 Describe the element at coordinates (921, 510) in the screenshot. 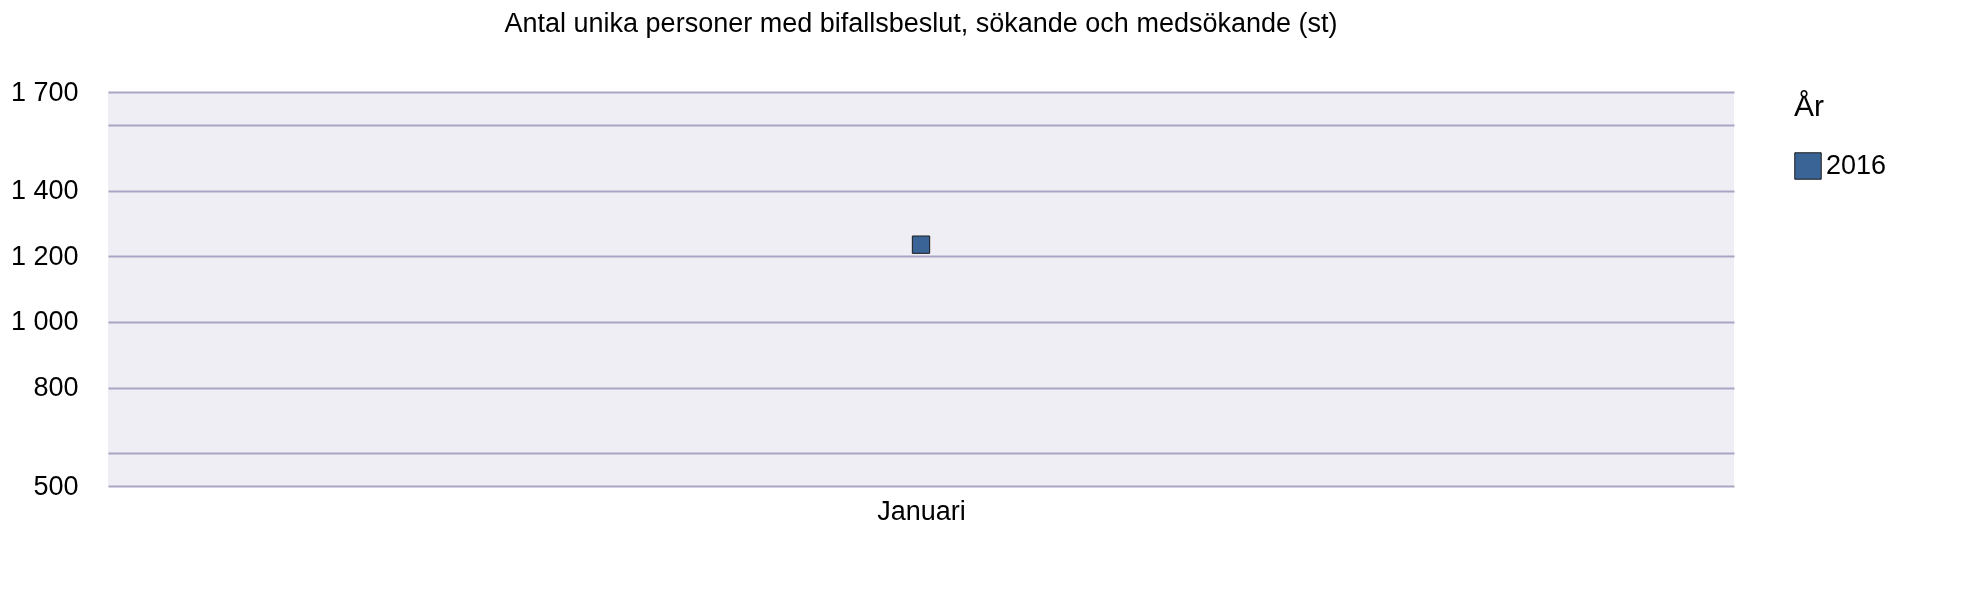

I see `x-tick-label: Januari` at that location.